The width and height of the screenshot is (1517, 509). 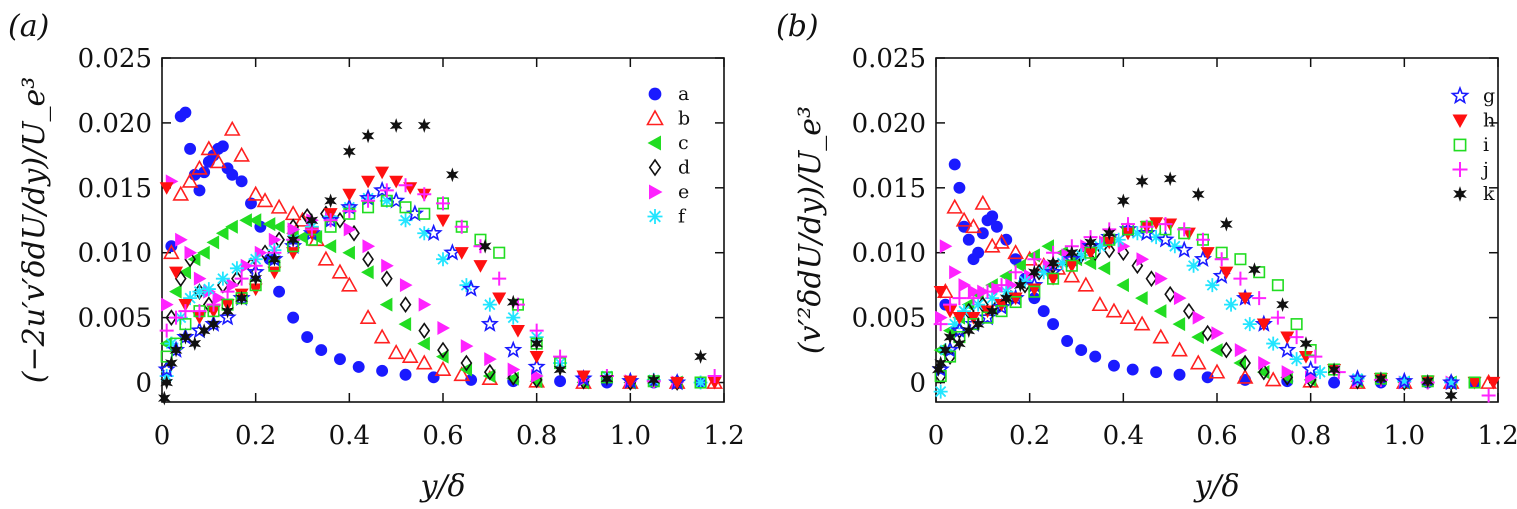 What do you see at coordinates (1460, 194) in the screenshot?
I see `legend-marker-k` at bounding box center [1460, 194].